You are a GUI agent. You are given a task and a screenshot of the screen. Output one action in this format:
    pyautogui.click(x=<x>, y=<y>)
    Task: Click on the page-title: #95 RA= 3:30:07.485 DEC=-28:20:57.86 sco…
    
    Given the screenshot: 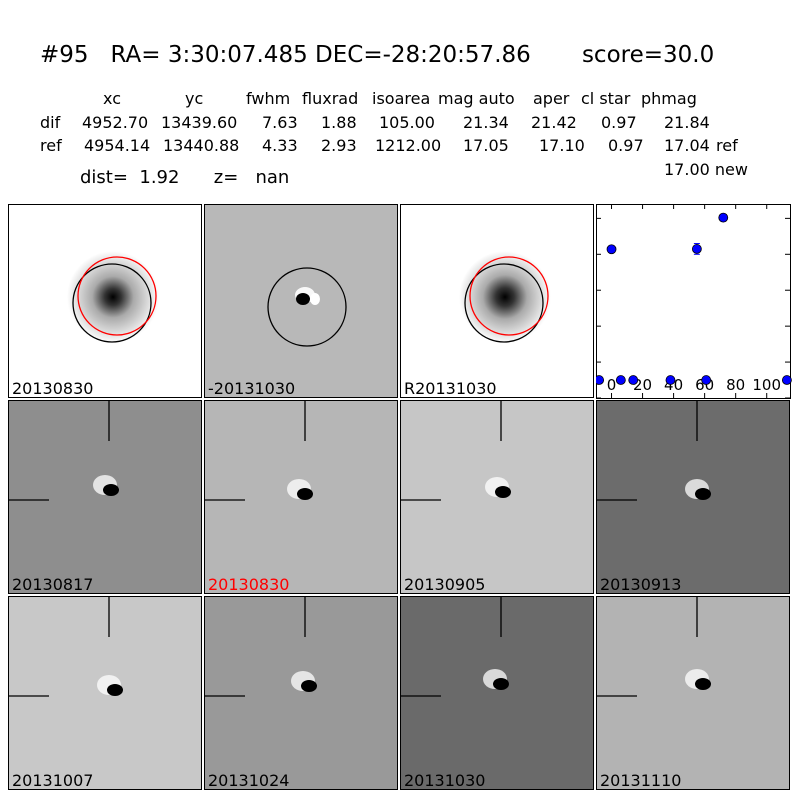 What is the action you would take?
    pyautogui.click(x=377, y=55)
    